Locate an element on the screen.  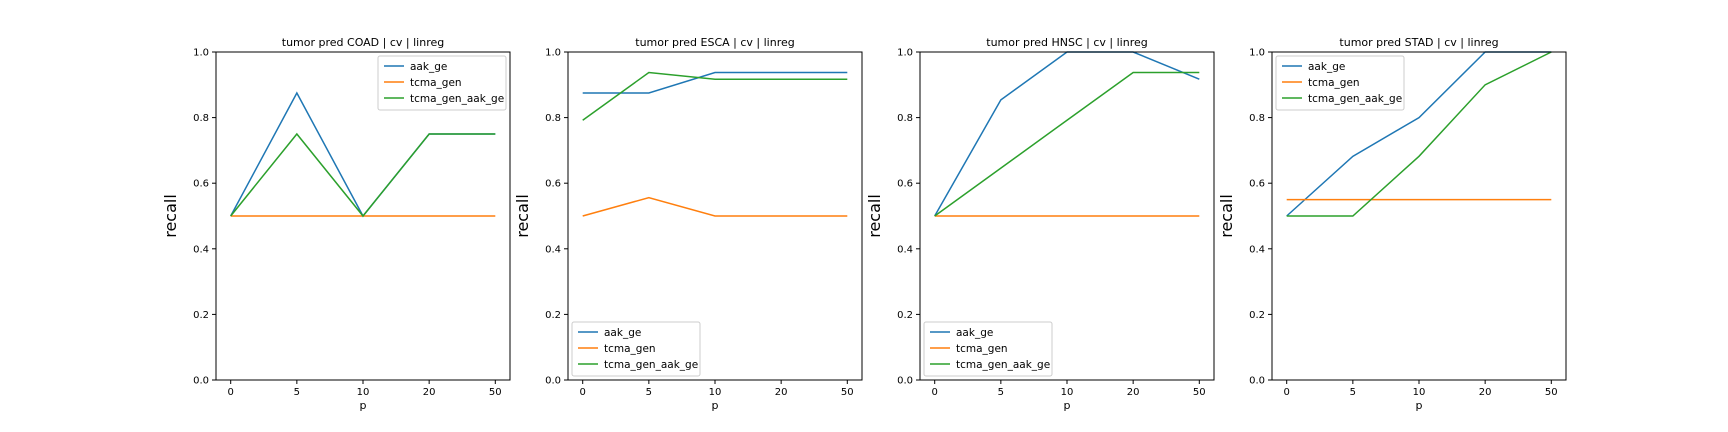
chart-title: tumor pred HNSC | cv | linreg is located at coordinates (1067, 42).